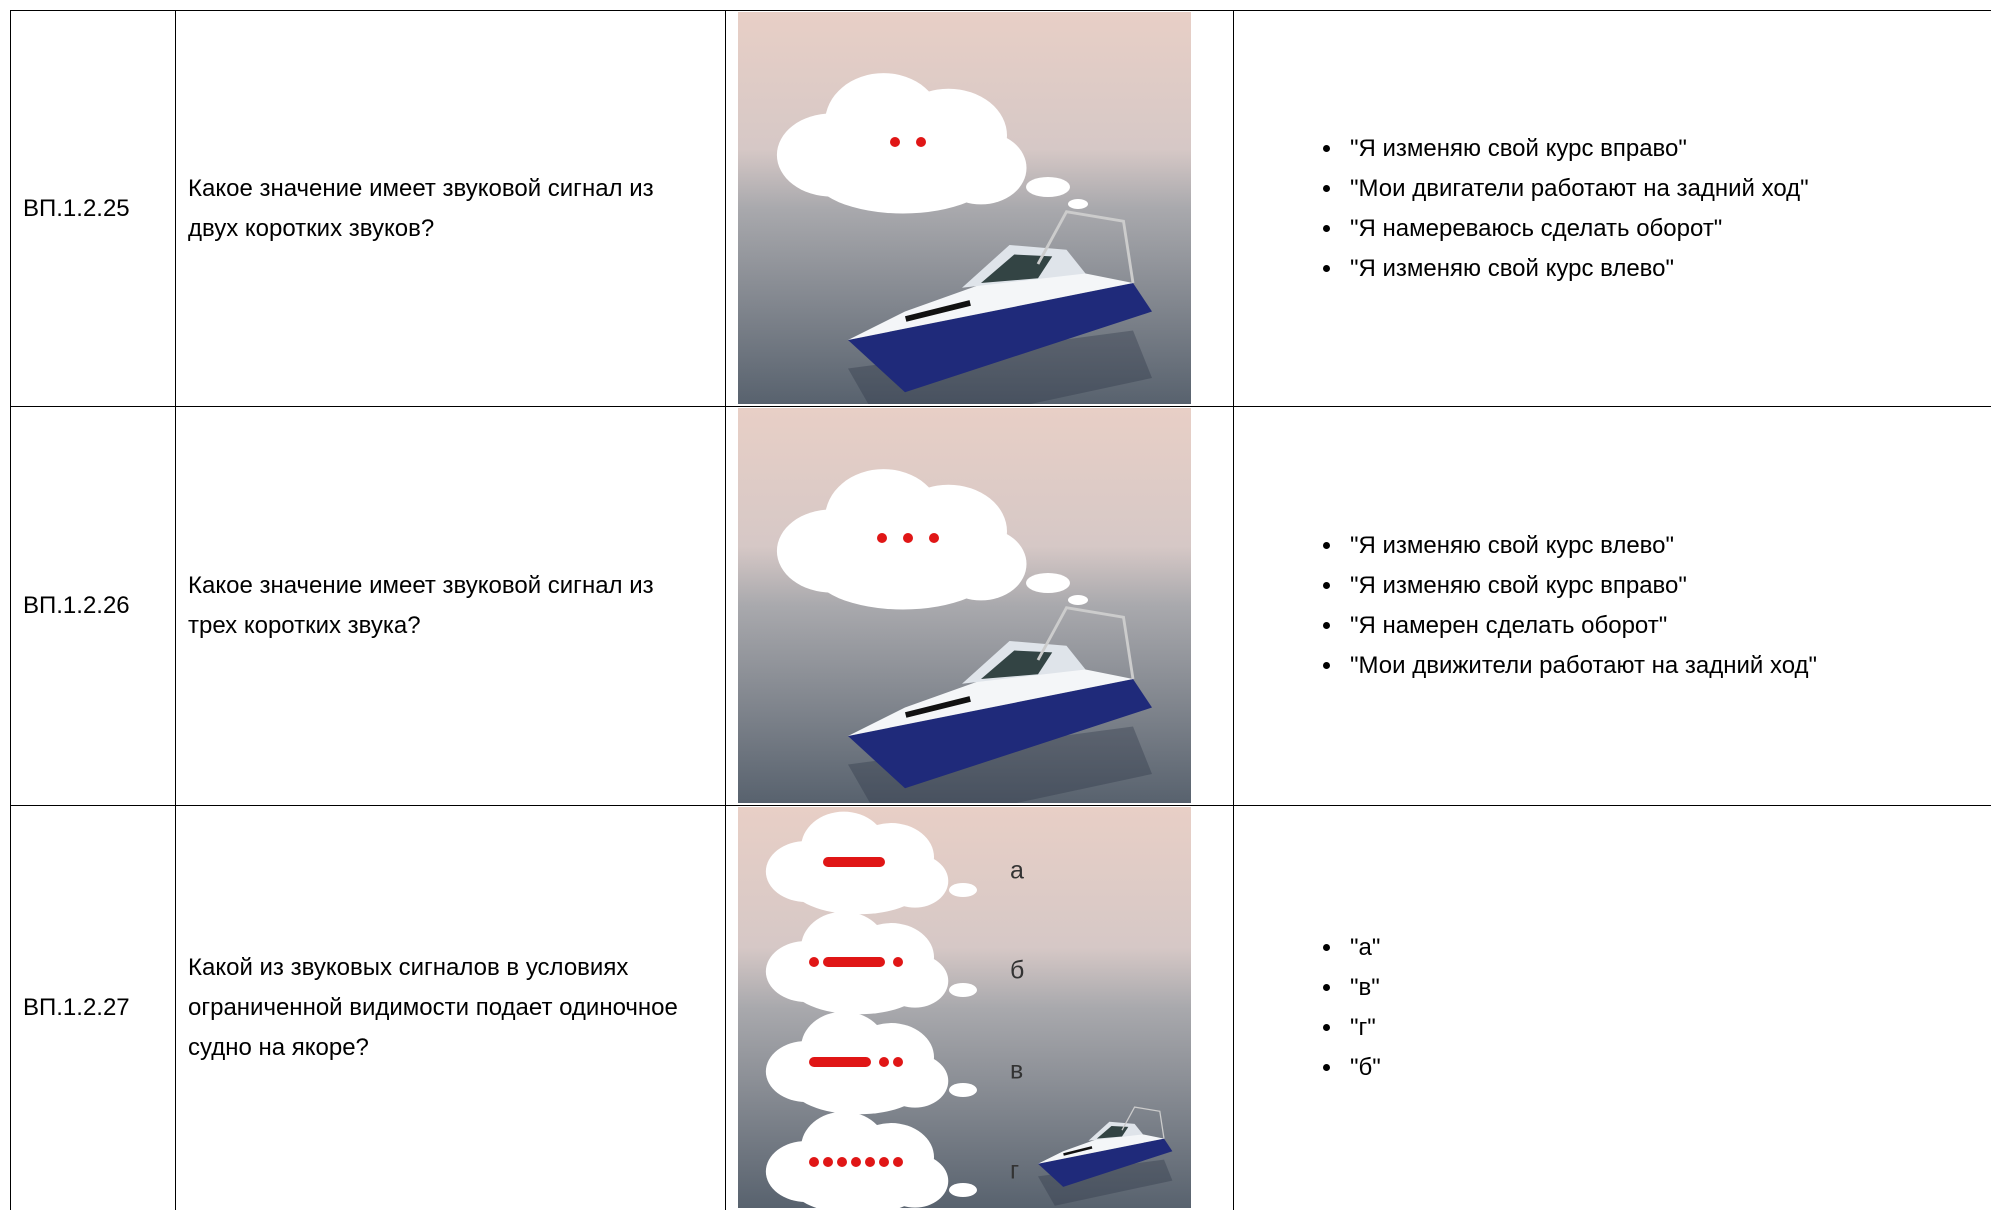 This screenshot has width=1991, height=1210. What do you see at coordinates (1580, 666) in the screenshot?
I see `answer-option: "Мои движители работают на задний ход"` at bounding box center [1580, 666].